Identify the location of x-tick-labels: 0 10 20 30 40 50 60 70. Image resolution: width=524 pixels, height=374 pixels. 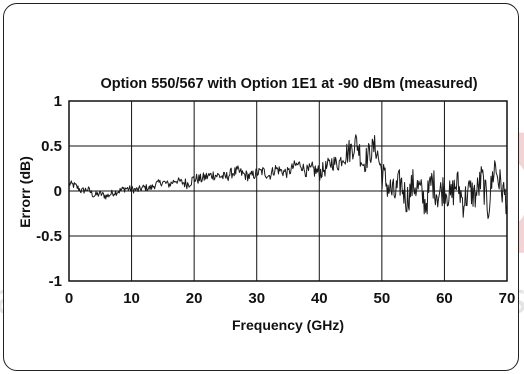
(290, 298).